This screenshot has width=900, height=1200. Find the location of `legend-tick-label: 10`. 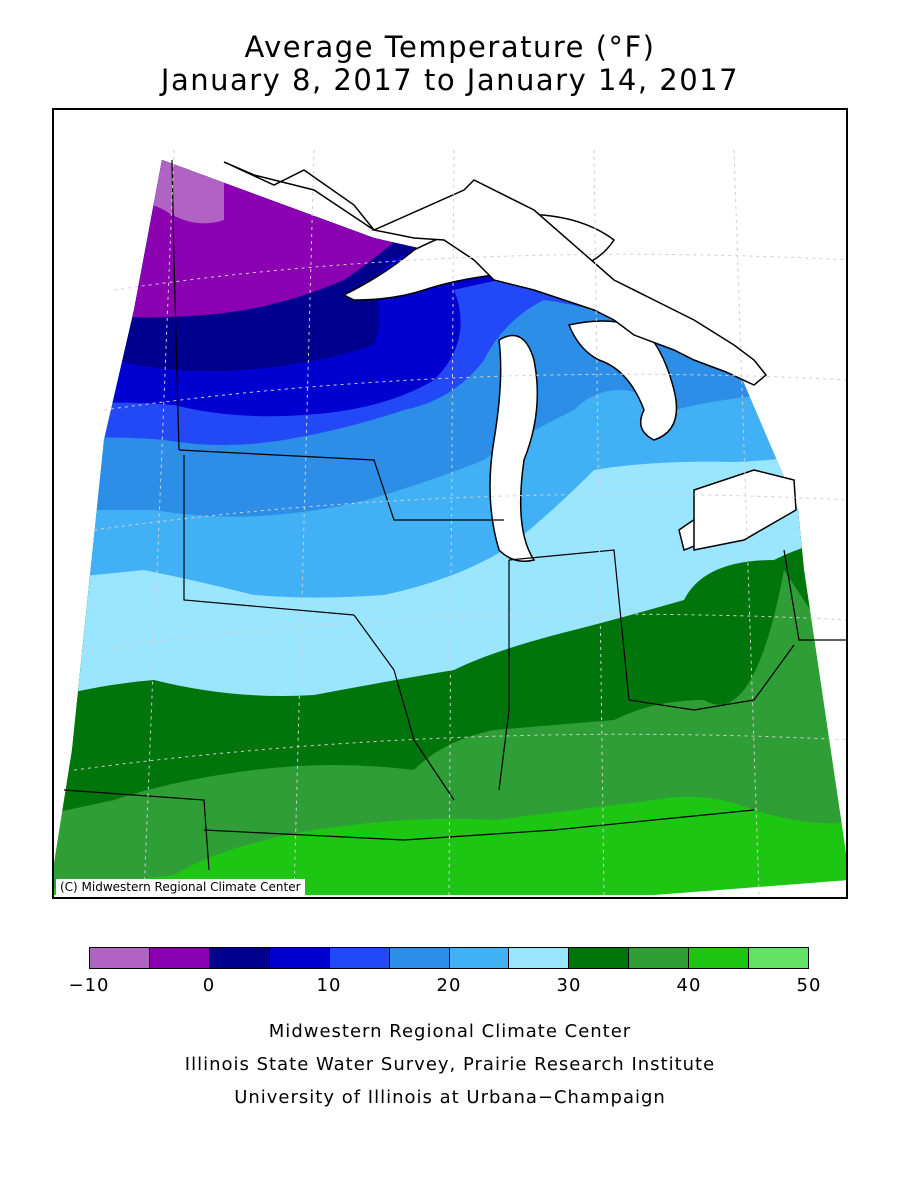

legend-tick-label: 10 is located at coordinates (329, 985).